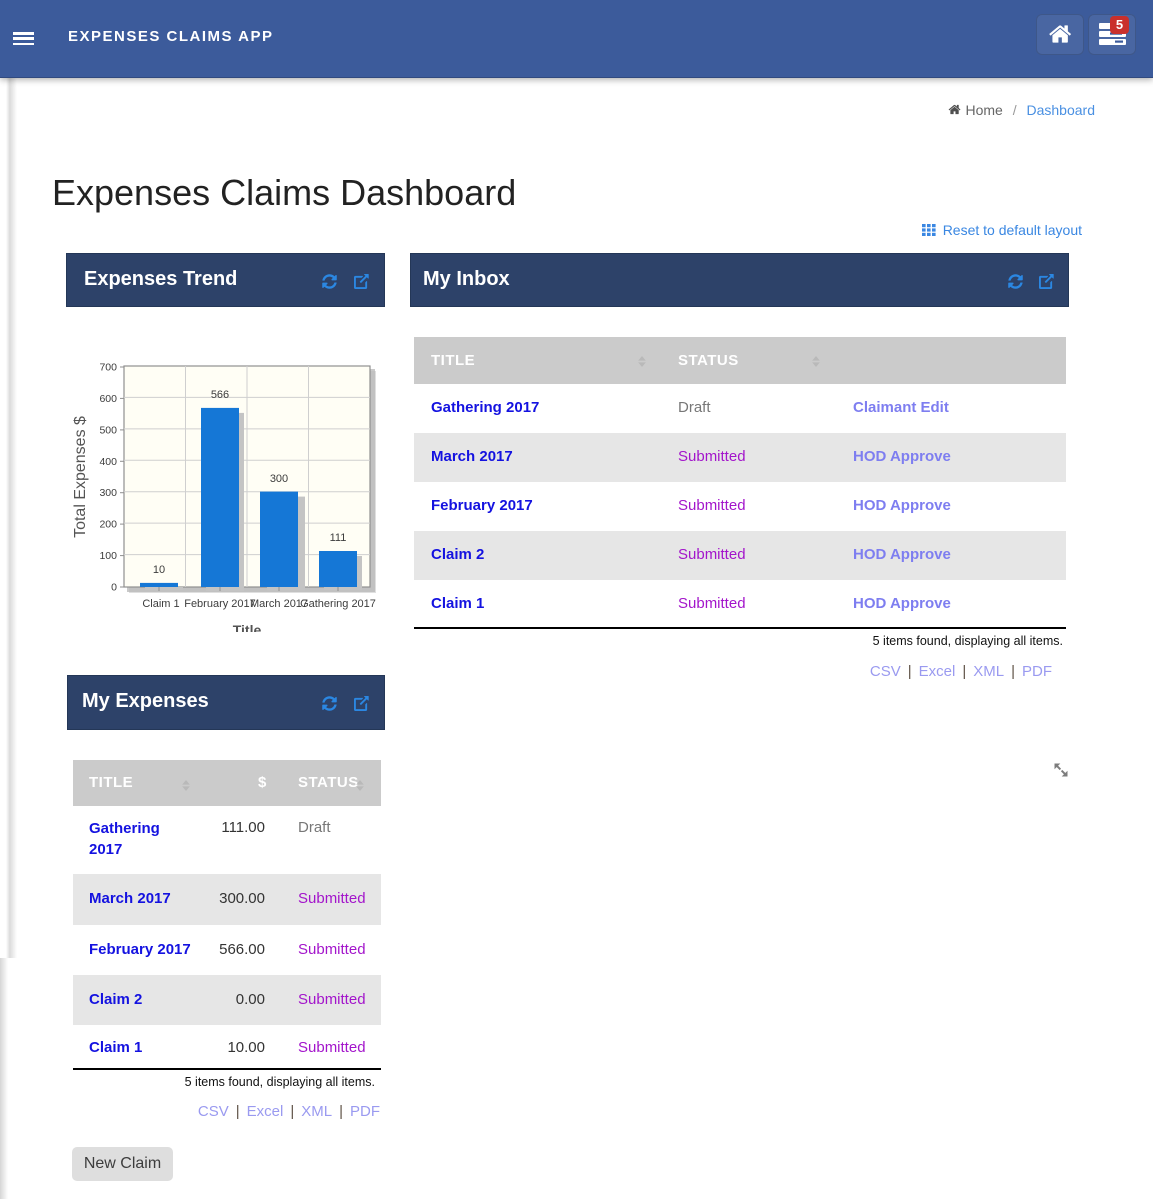 The height and width of the screenshot is (1199, 1153). Describe the element at coordinates (220, 395) in the screenshot. I see `svg-text: 566` at that location.